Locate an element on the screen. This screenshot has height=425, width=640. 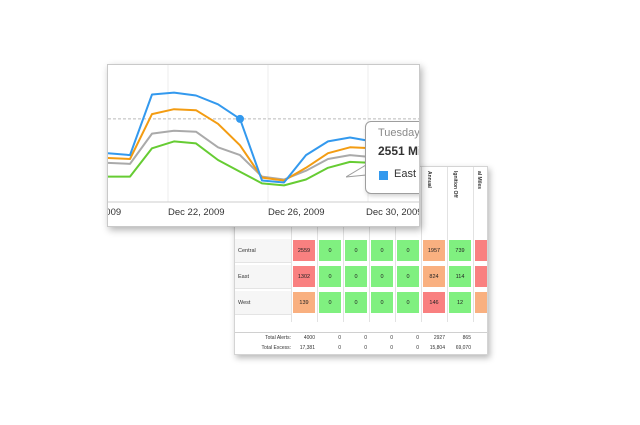
highlighted-point is located at coordinates (240, 118).